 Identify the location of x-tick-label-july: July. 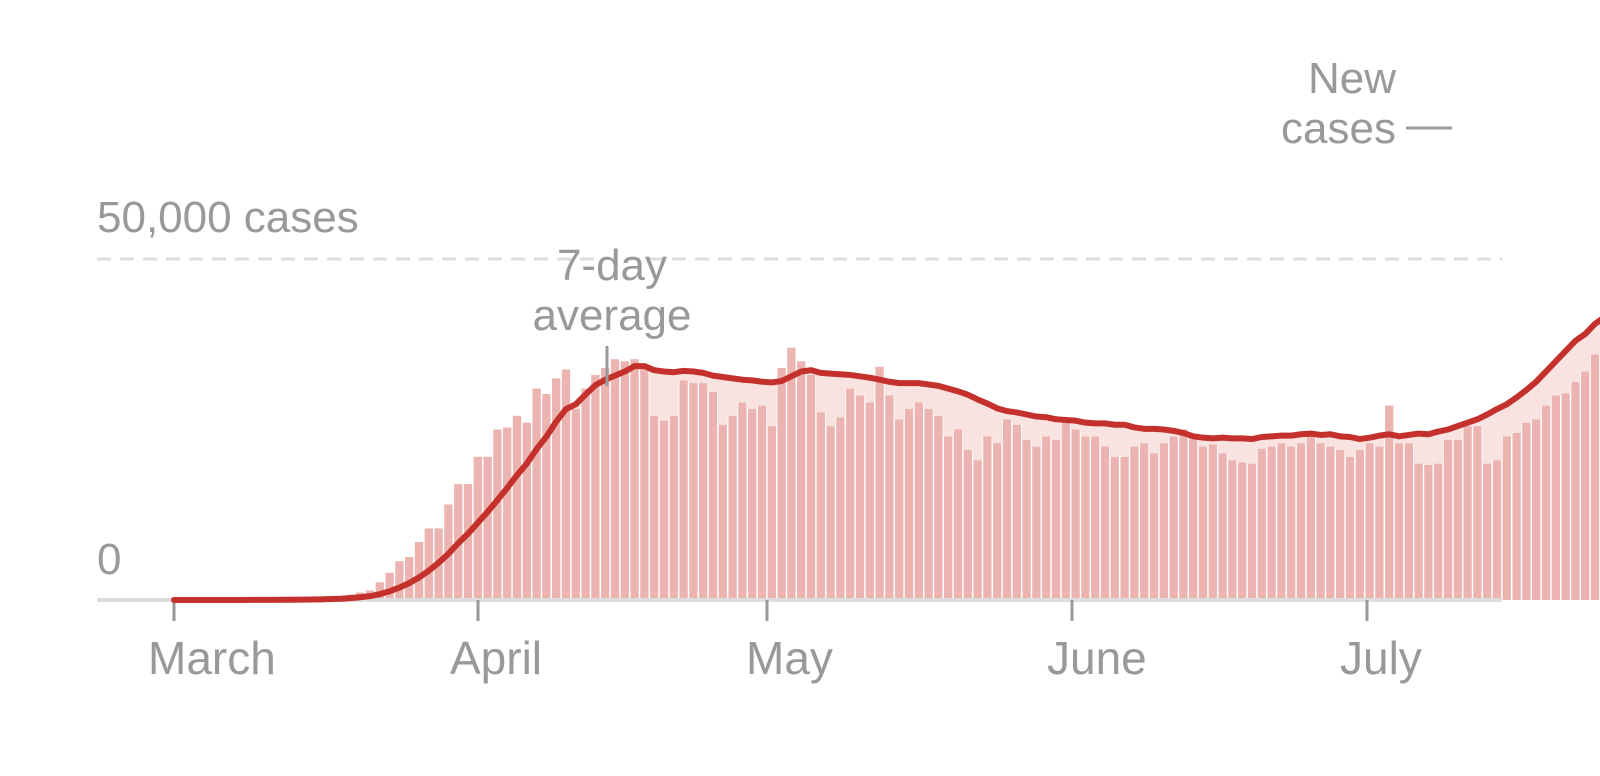
(1381, 658).